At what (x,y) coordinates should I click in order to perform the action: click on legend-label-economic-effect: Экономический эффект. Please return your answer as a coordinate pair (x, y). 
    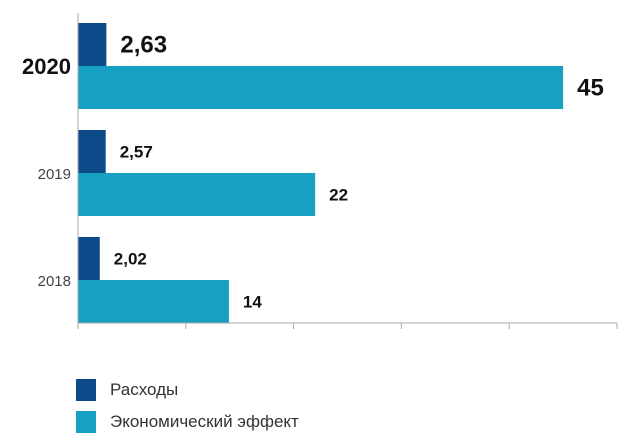
    Looking at the image, I should click on (204, 421).